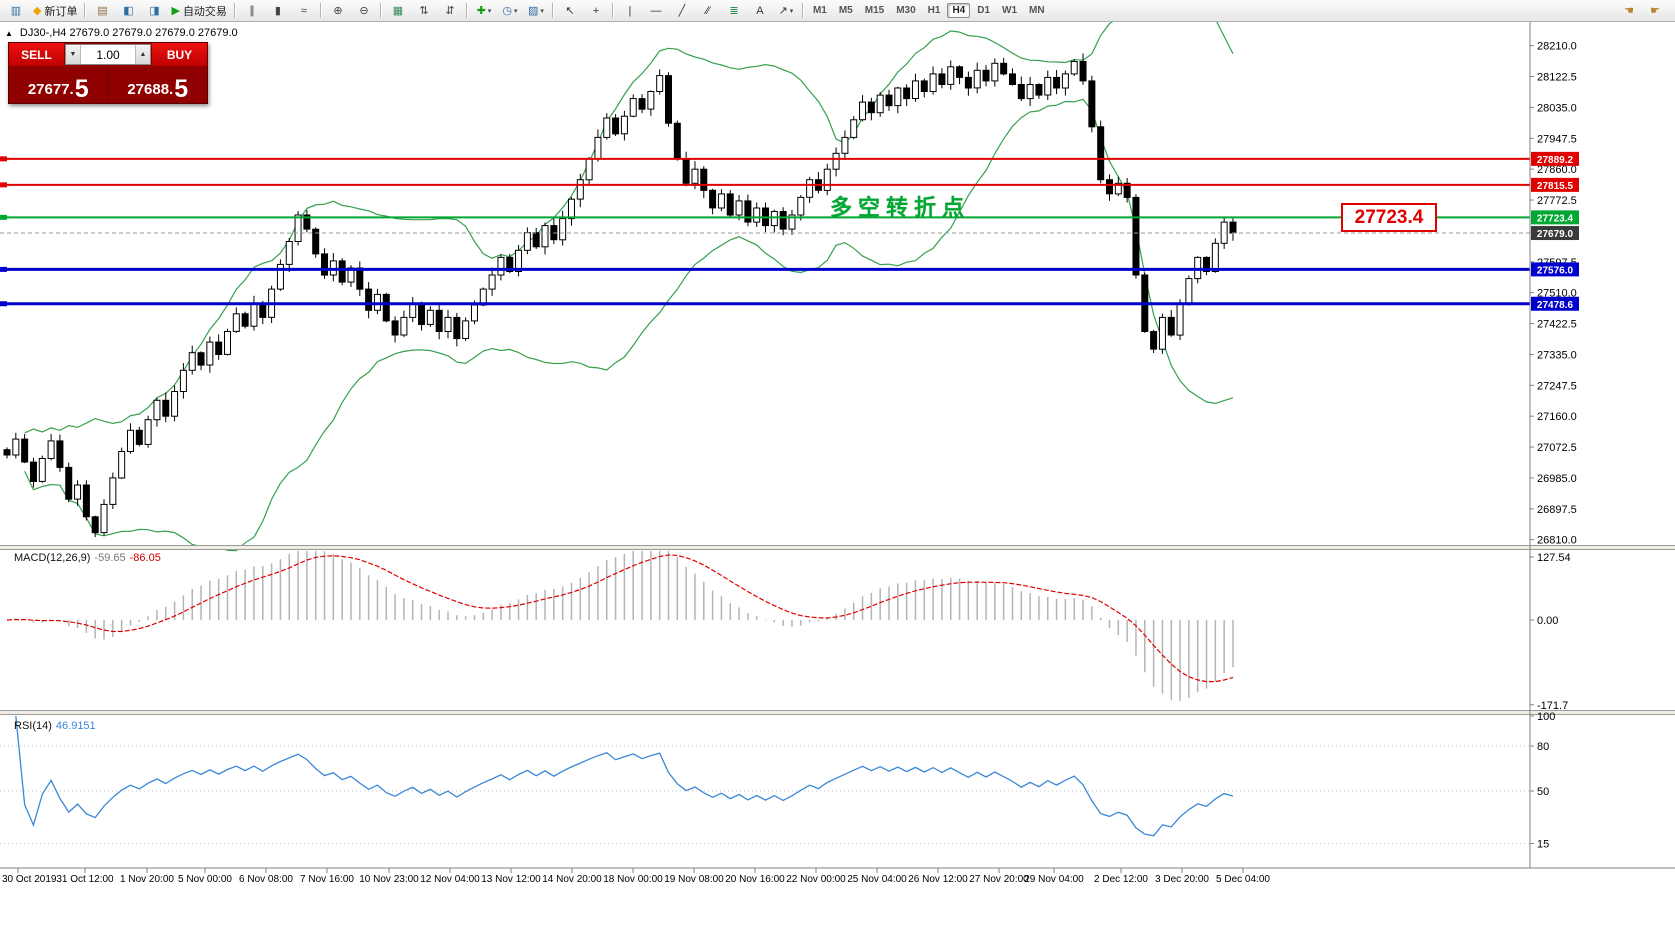 Image resolution: width=1675 pixels, height=949 pixels. I want to click on zoom-in-button: ⊕, so click(338, 11).